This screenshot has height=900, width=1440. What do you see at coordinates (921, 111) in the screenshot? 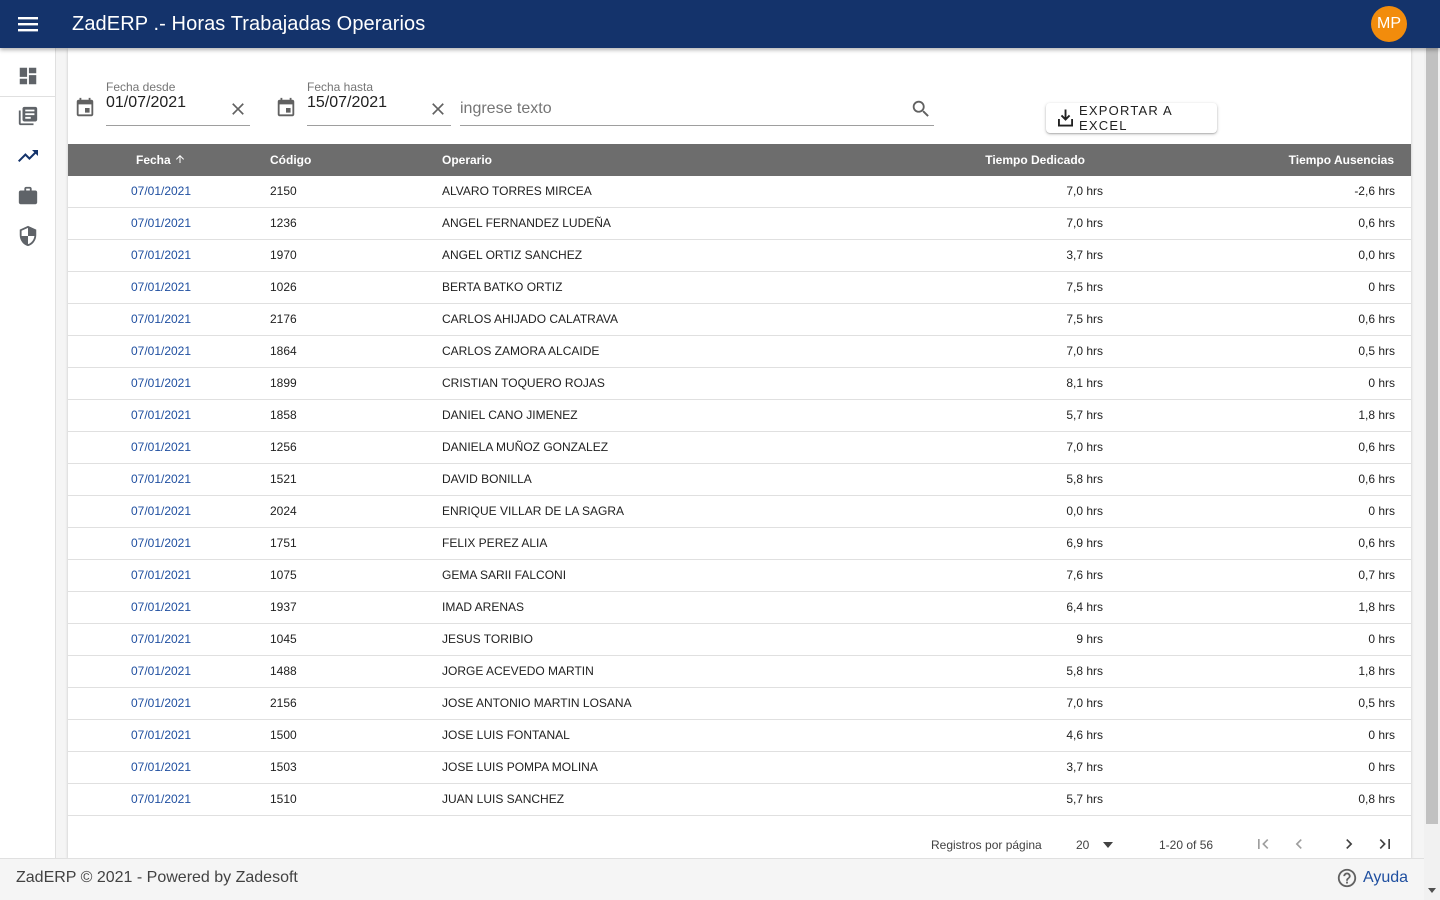
I see `search-icon` at bounding box center [921, 111].